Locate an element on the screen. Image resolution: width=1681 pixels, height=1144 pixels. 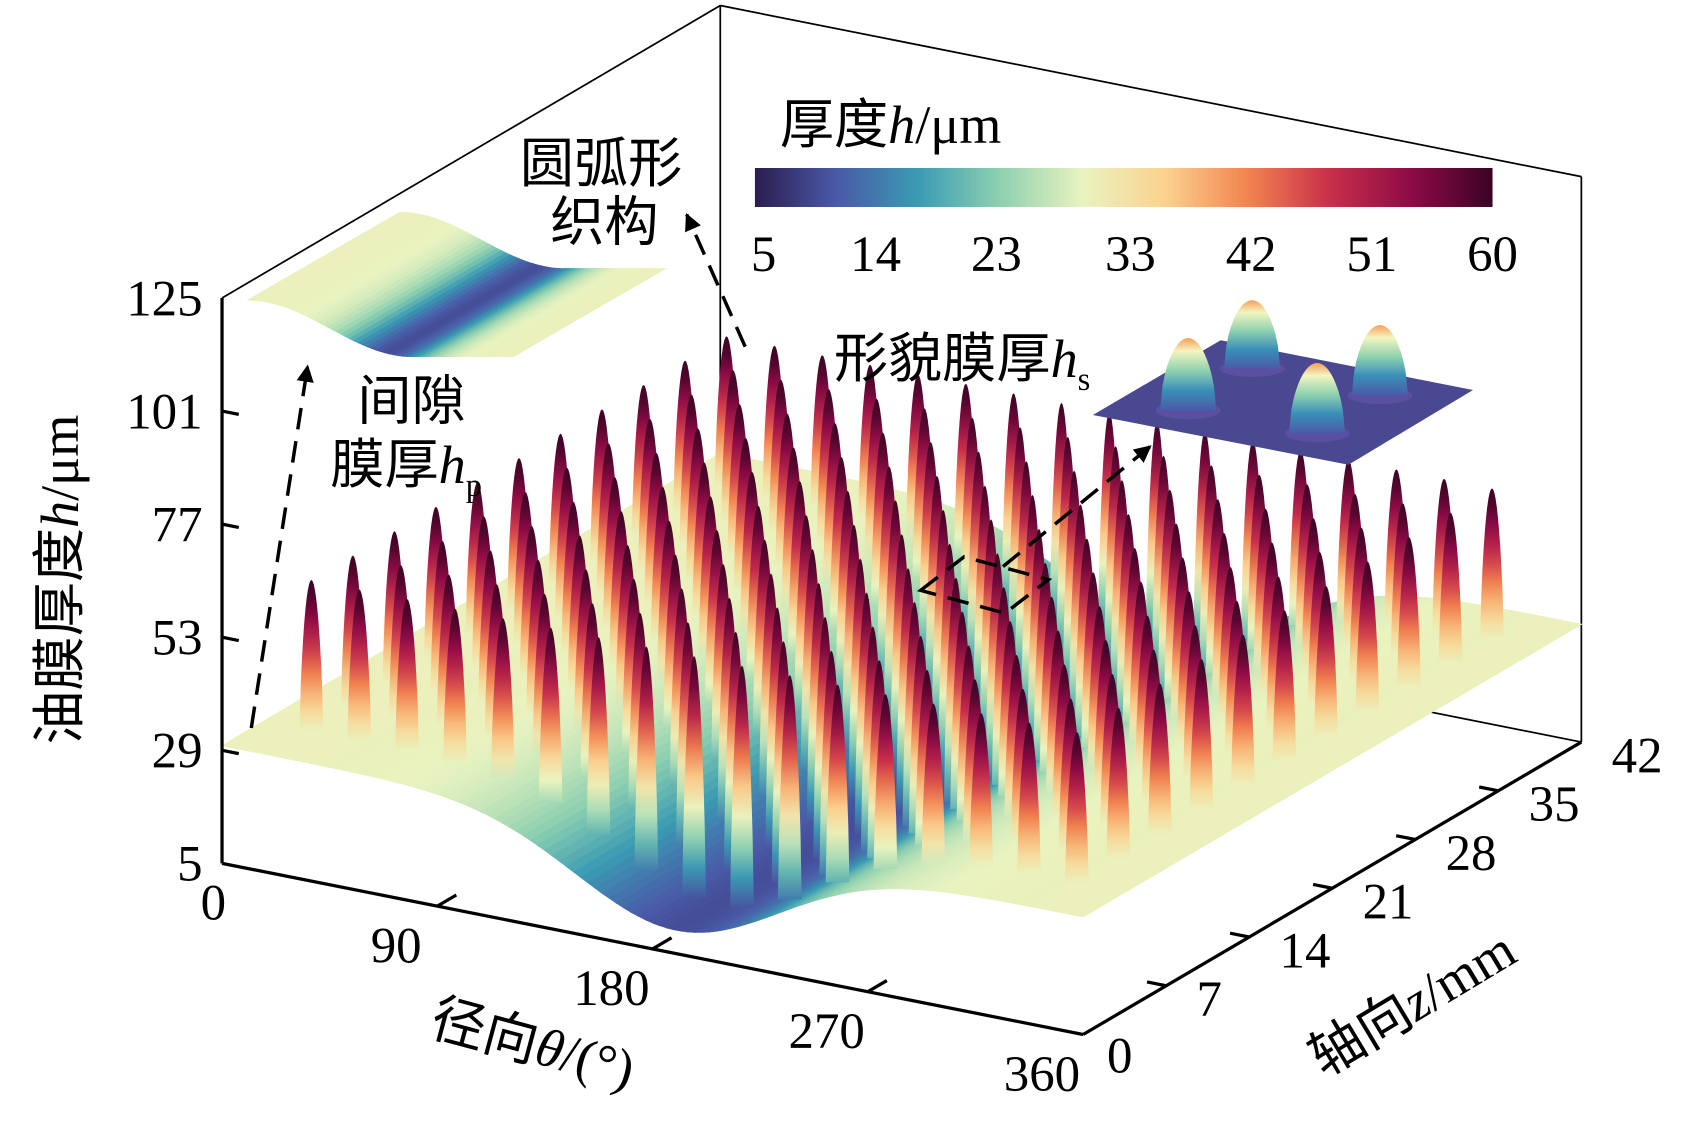
h-tick-label: 125 is located at coordinates (164, 299).